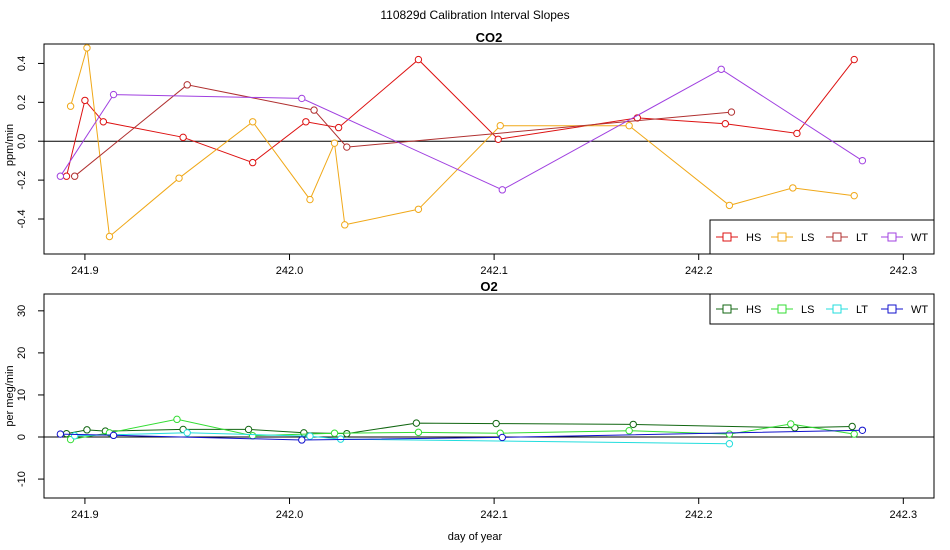 Image resolution: width=950 pixels, height=550 pixels. Describe the element at coordinates (85, 515) in the screenshot. I see `o2-x-tick-label: 241.9` at that location.